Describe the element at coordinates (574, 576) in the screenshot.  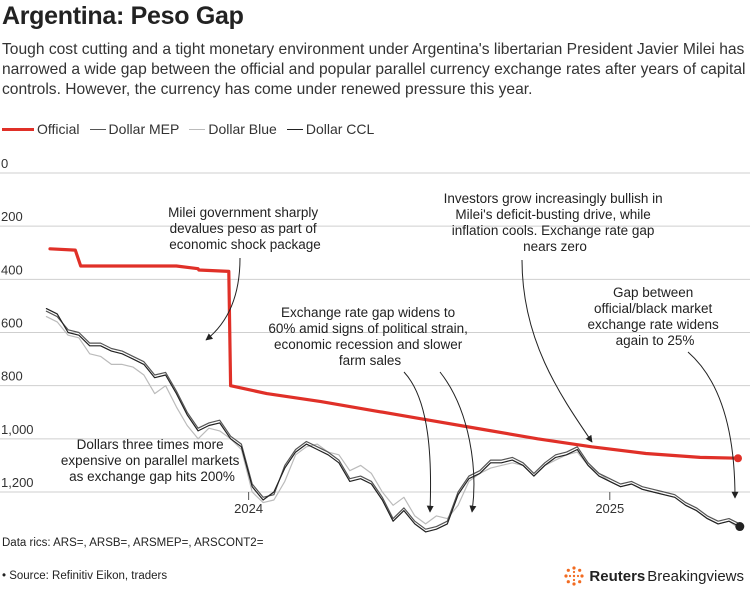
I see `reuters-logo-icon` at that location.